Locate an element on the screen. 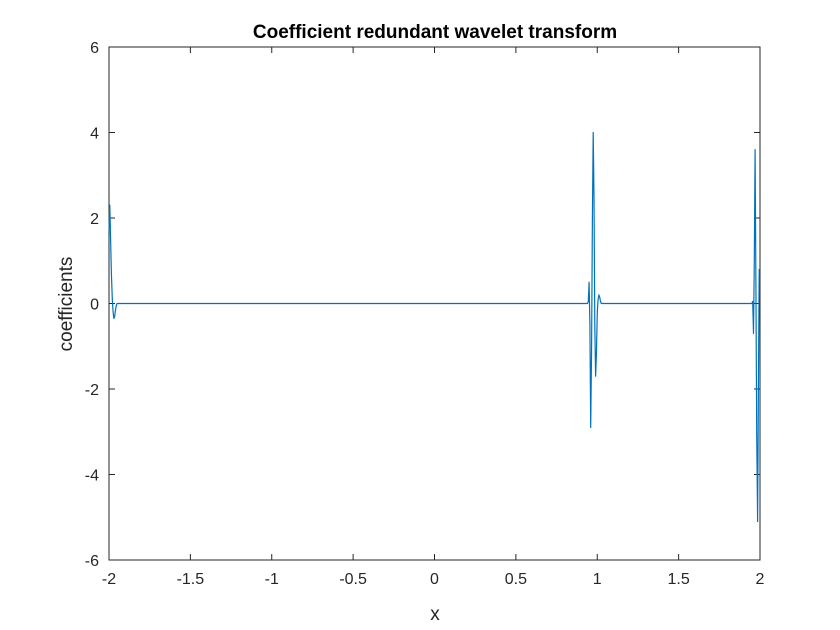 The height and width of the screenshot is (630, 840). x-tick-label: -0.5 is located at coordinates (353, 579).